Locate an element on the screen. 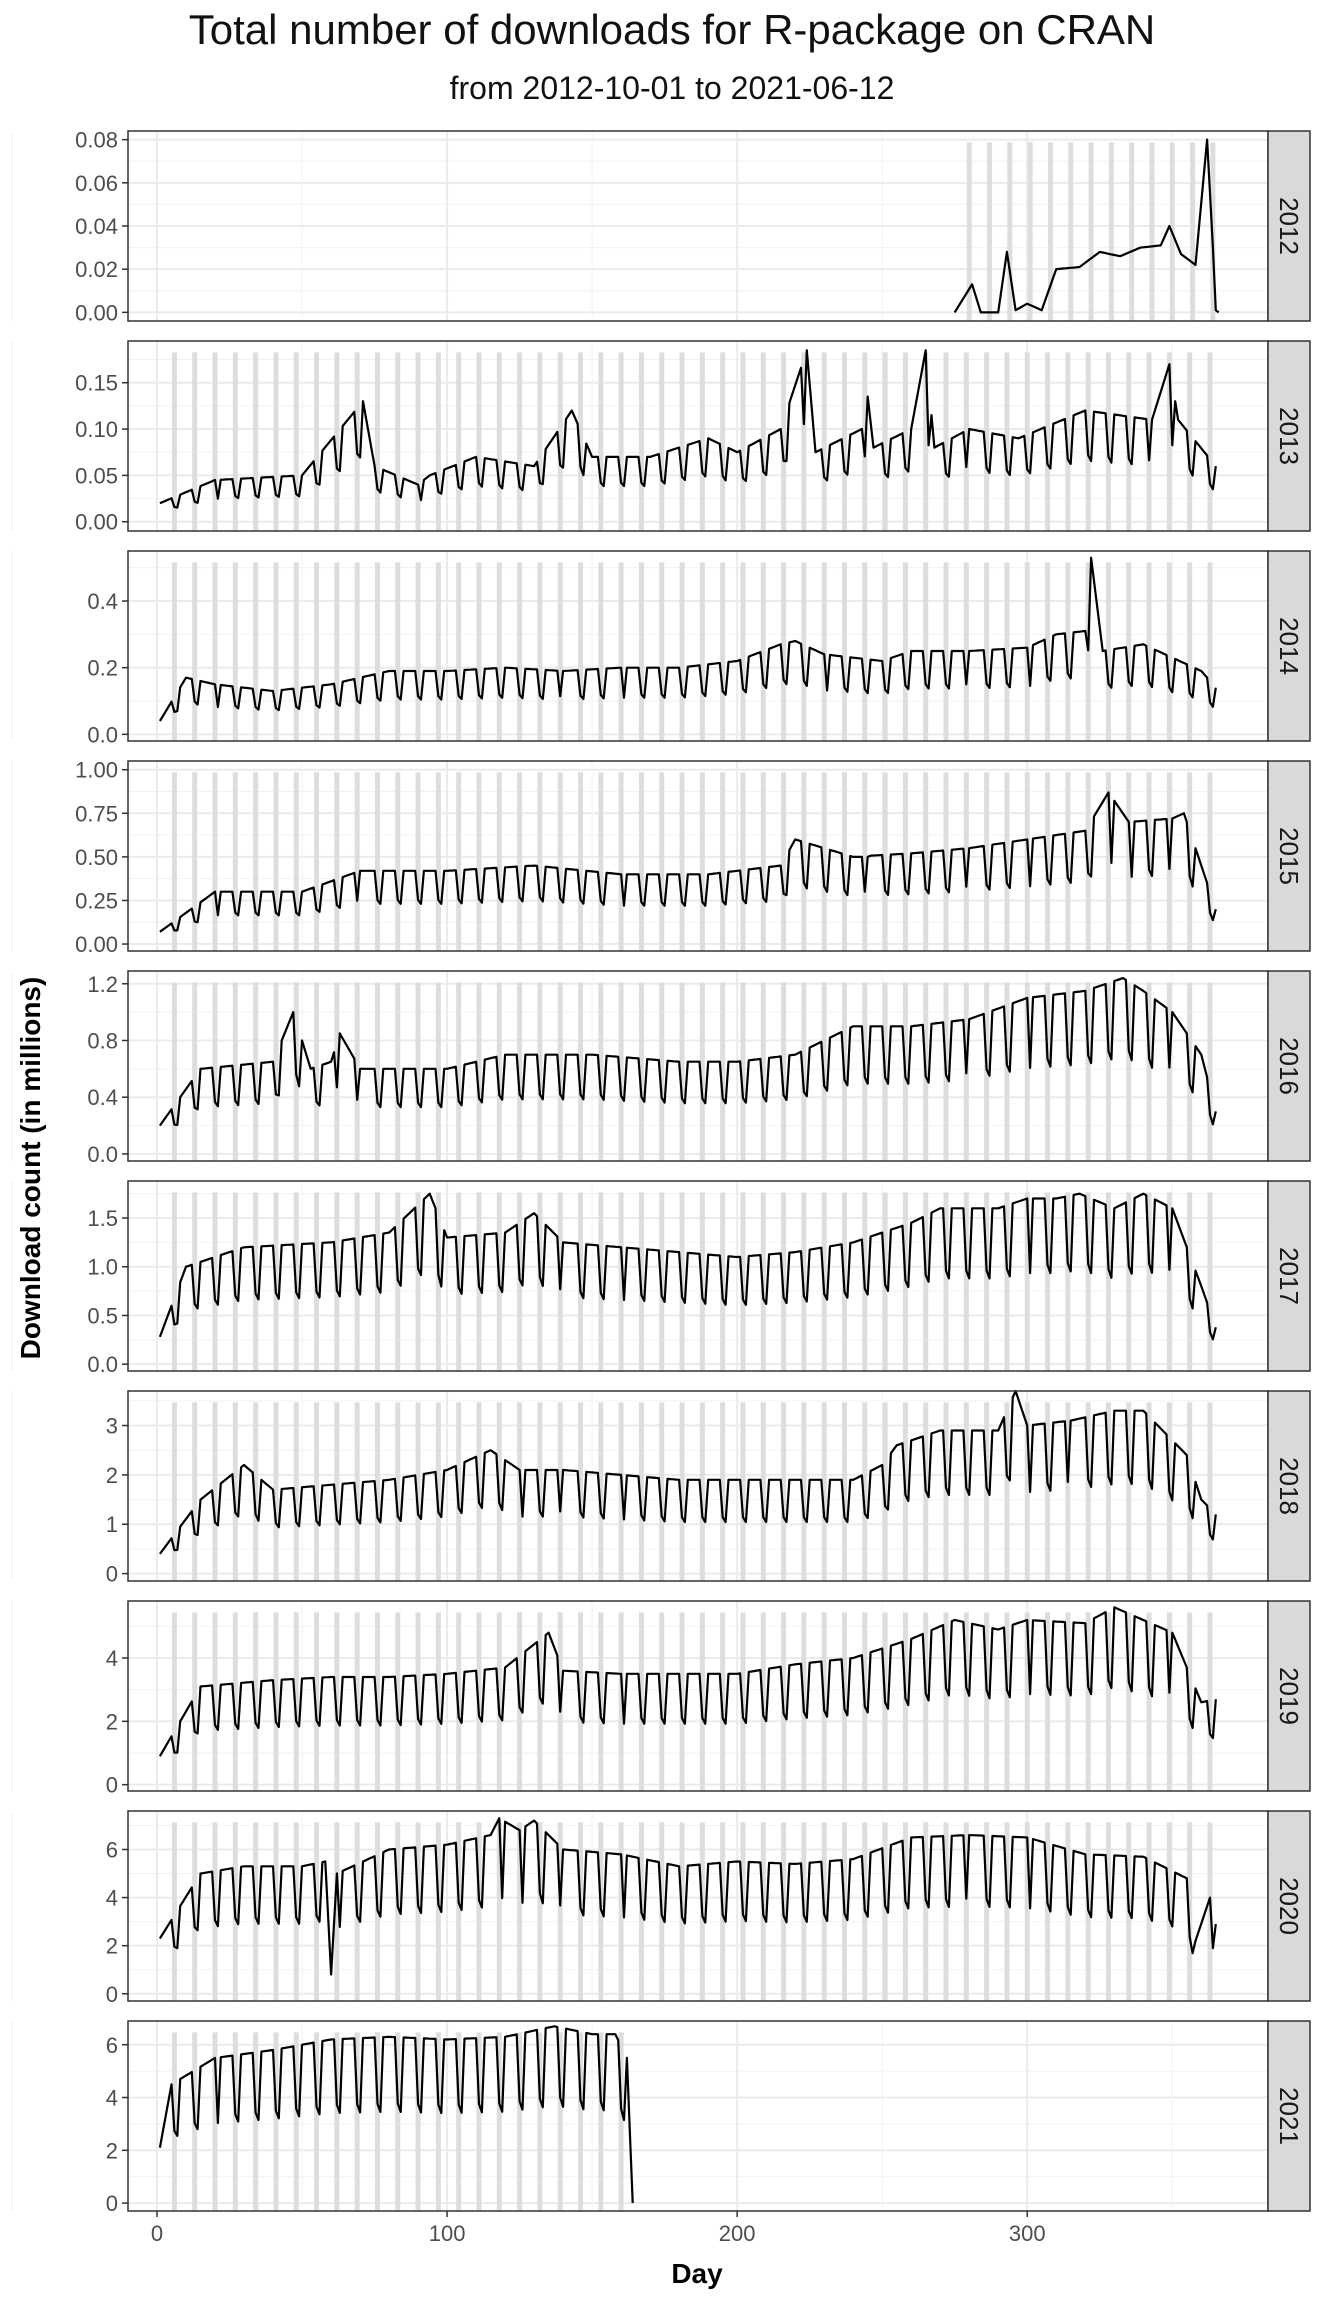 This screenshot has width=1344, height=2304. panel-background-2014 is located at coordinates (698, 646).